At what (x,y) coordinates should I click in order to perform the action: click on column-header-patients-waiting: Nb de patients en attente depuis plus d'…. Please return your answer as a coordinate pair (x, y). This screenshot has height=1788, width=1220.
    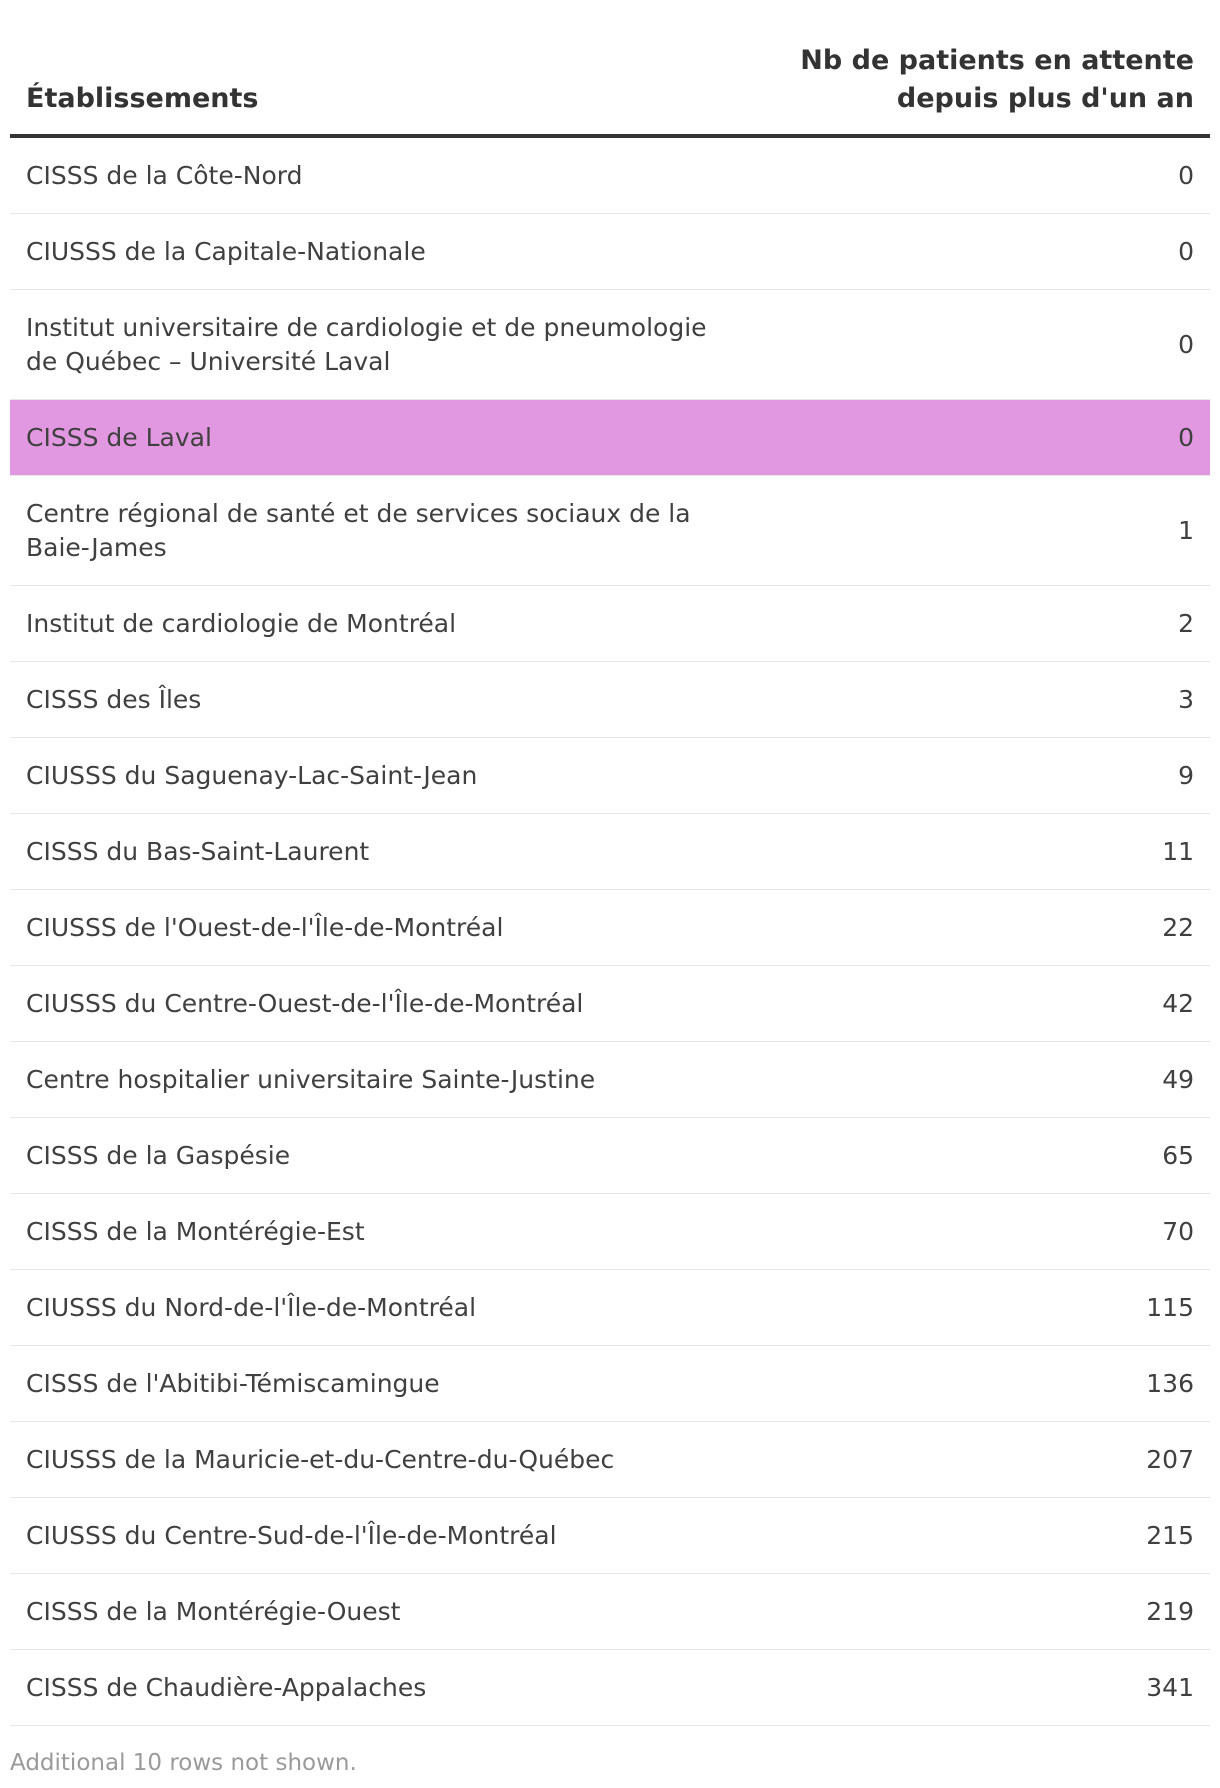
    Looking at the image, I should click on (959, 80).